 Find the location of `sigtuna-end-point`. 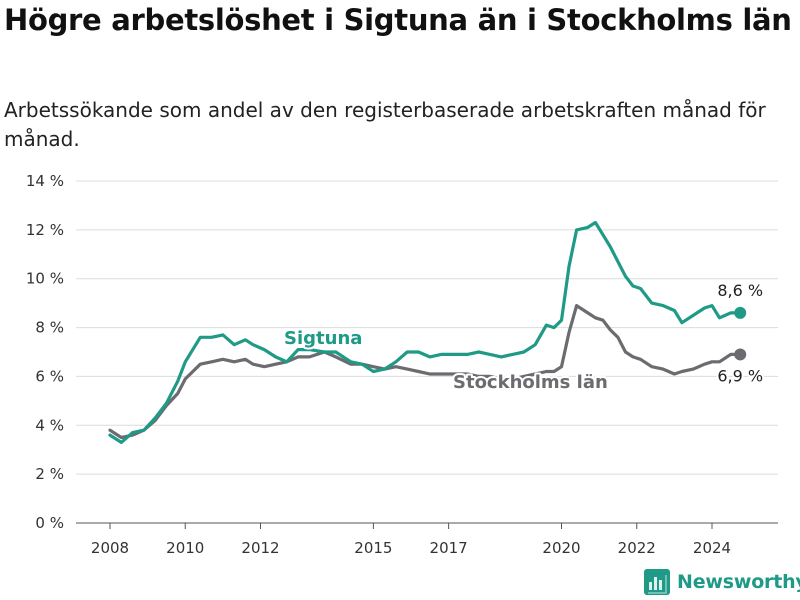

sigtuna-end-point is located at coordinates (740, 312).